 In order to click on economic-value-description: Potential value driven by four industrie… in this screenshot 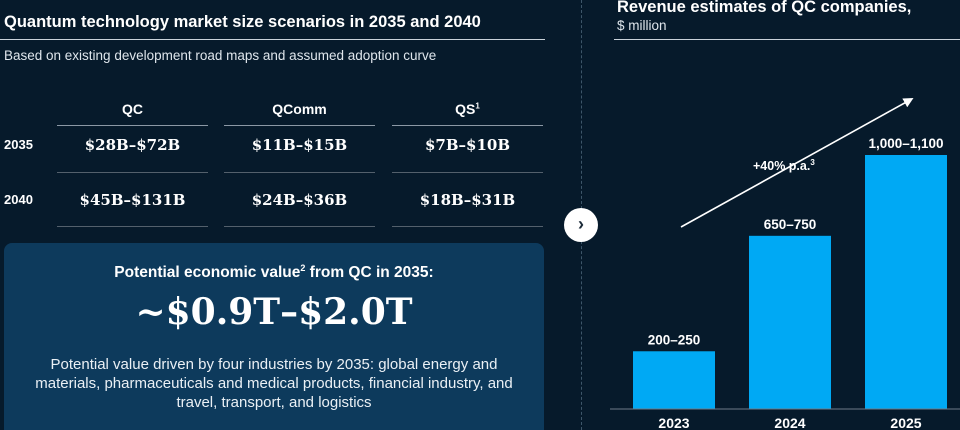, I will do `click(274, 383)`.